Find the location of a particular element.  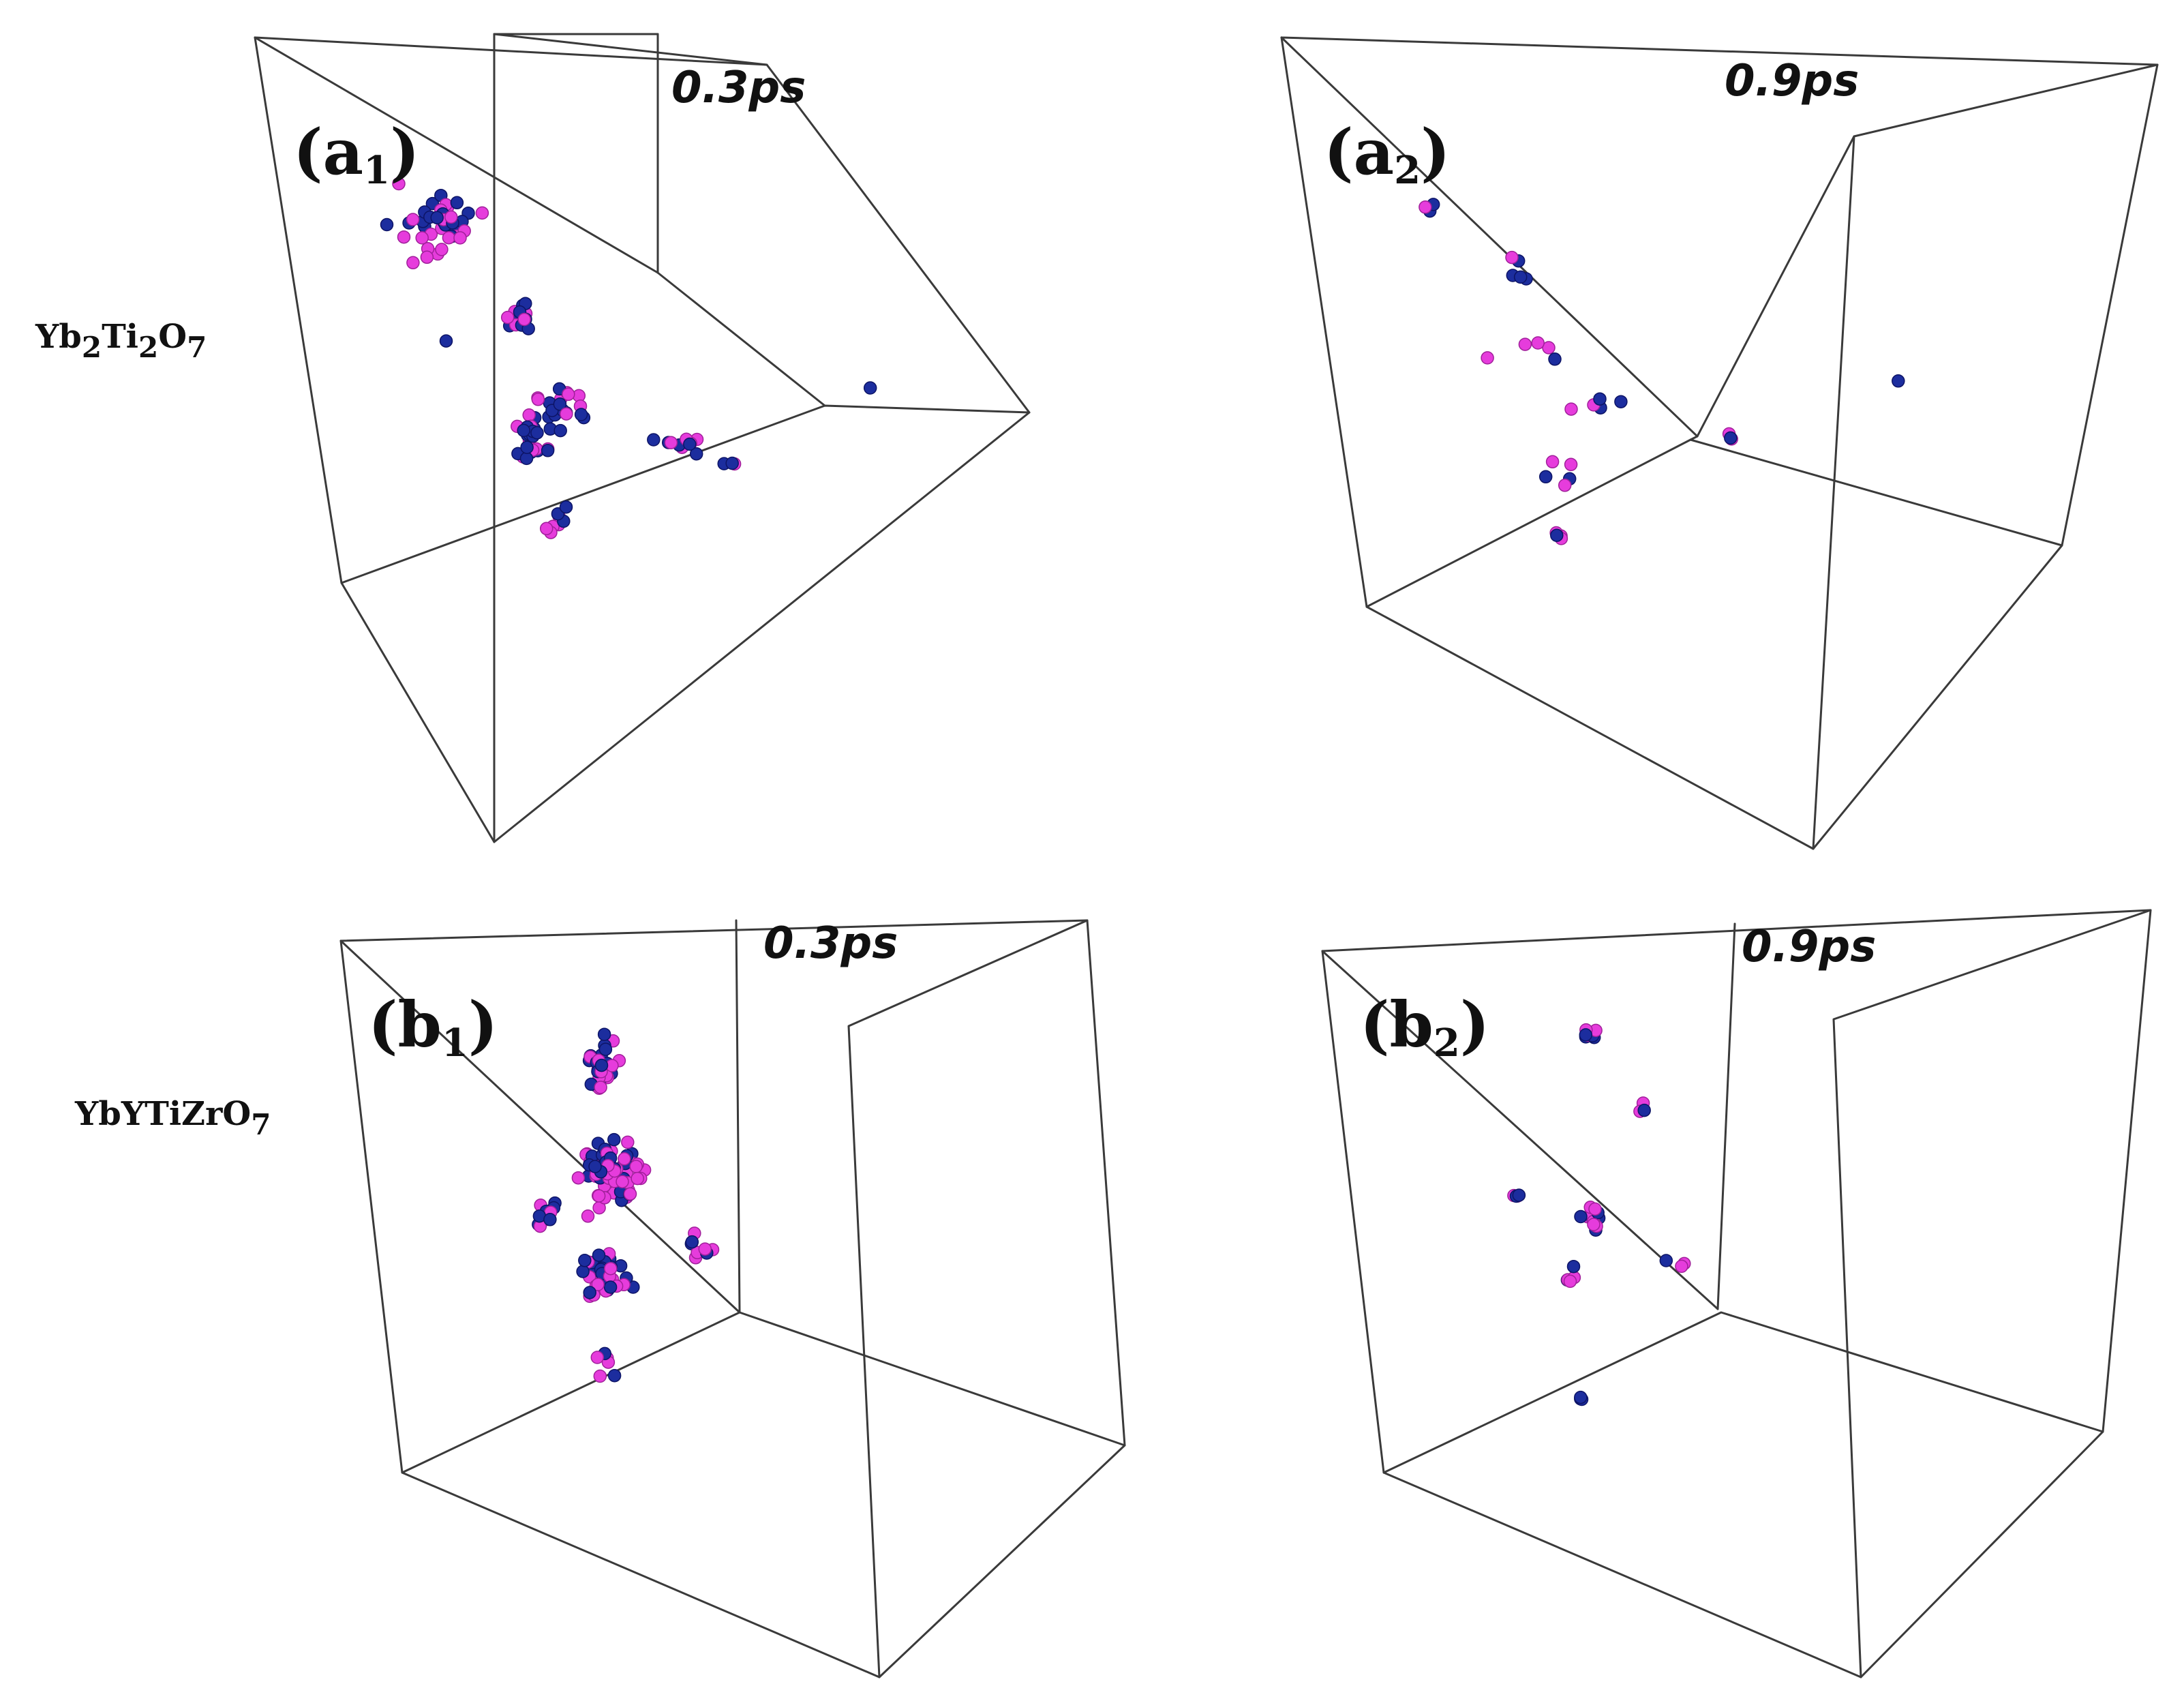

time-label-b1: 0.3ps is located at coordinates (830, 943).